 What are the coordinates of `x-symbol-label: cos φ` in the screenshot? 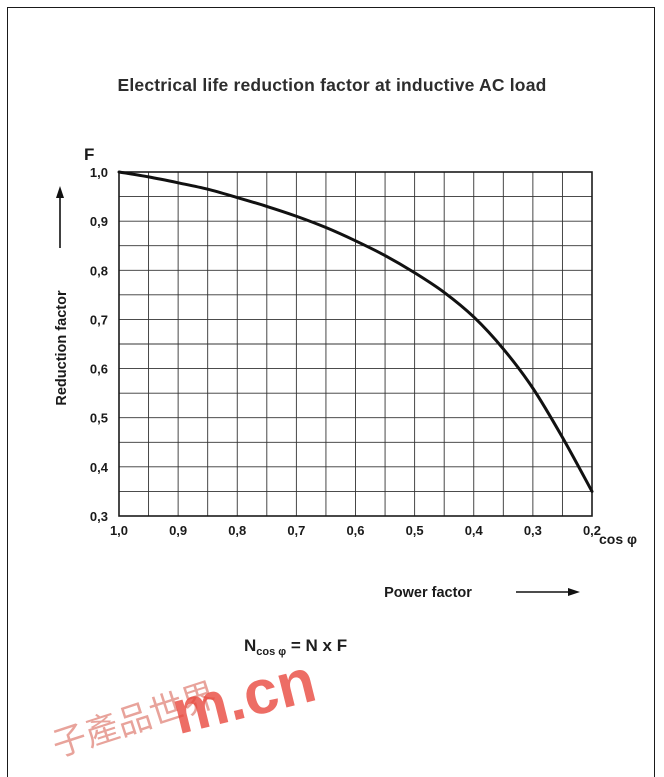 It's located at (618, 539).